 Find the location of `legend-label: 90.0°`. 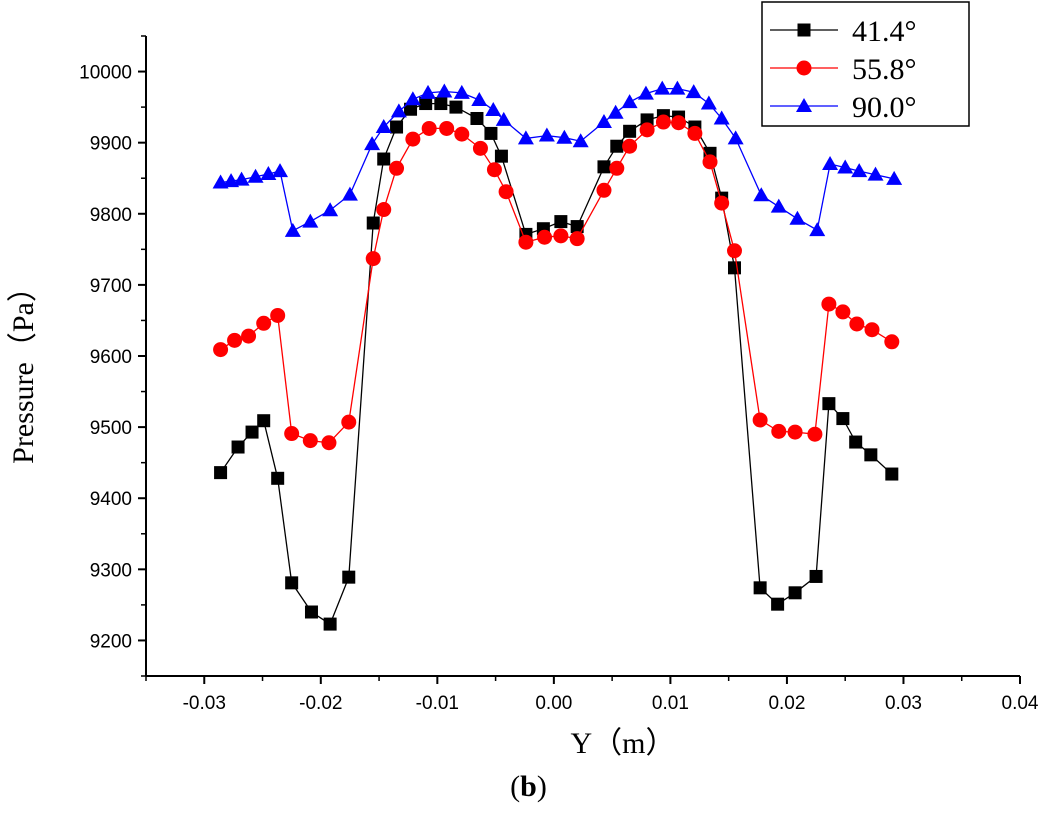

legend-label: 90.0° is located at coordinates (884, 107).